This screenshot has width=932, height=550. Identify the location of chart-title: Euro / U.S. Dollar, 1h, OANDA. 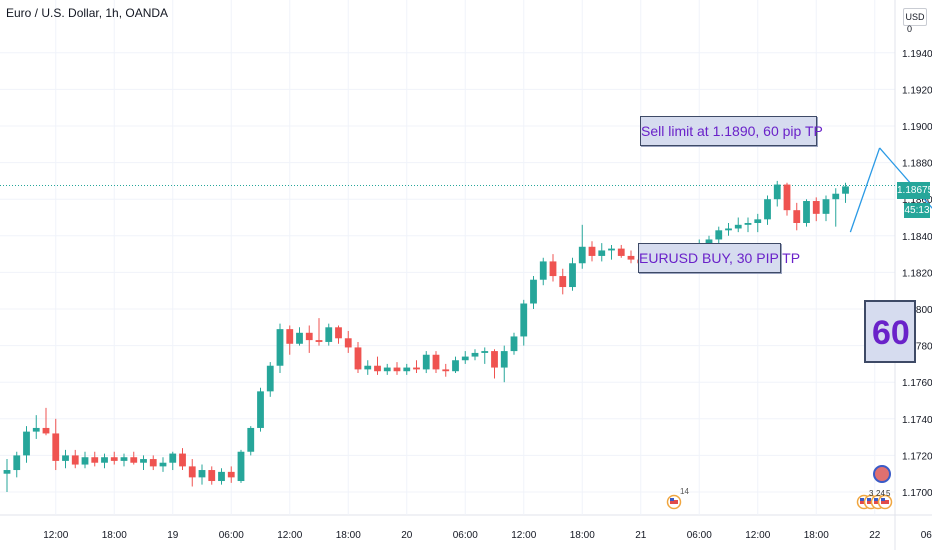
(87, 13).